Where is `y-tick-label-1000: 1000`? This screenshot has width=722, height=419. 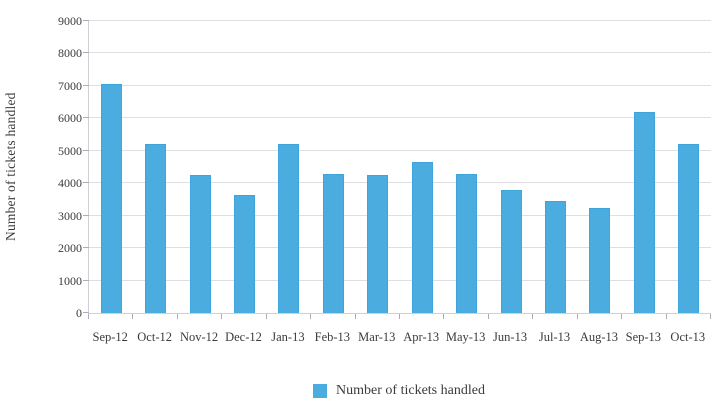 y-tick-label-1000: 1000 is located at coordinates (70, 280).